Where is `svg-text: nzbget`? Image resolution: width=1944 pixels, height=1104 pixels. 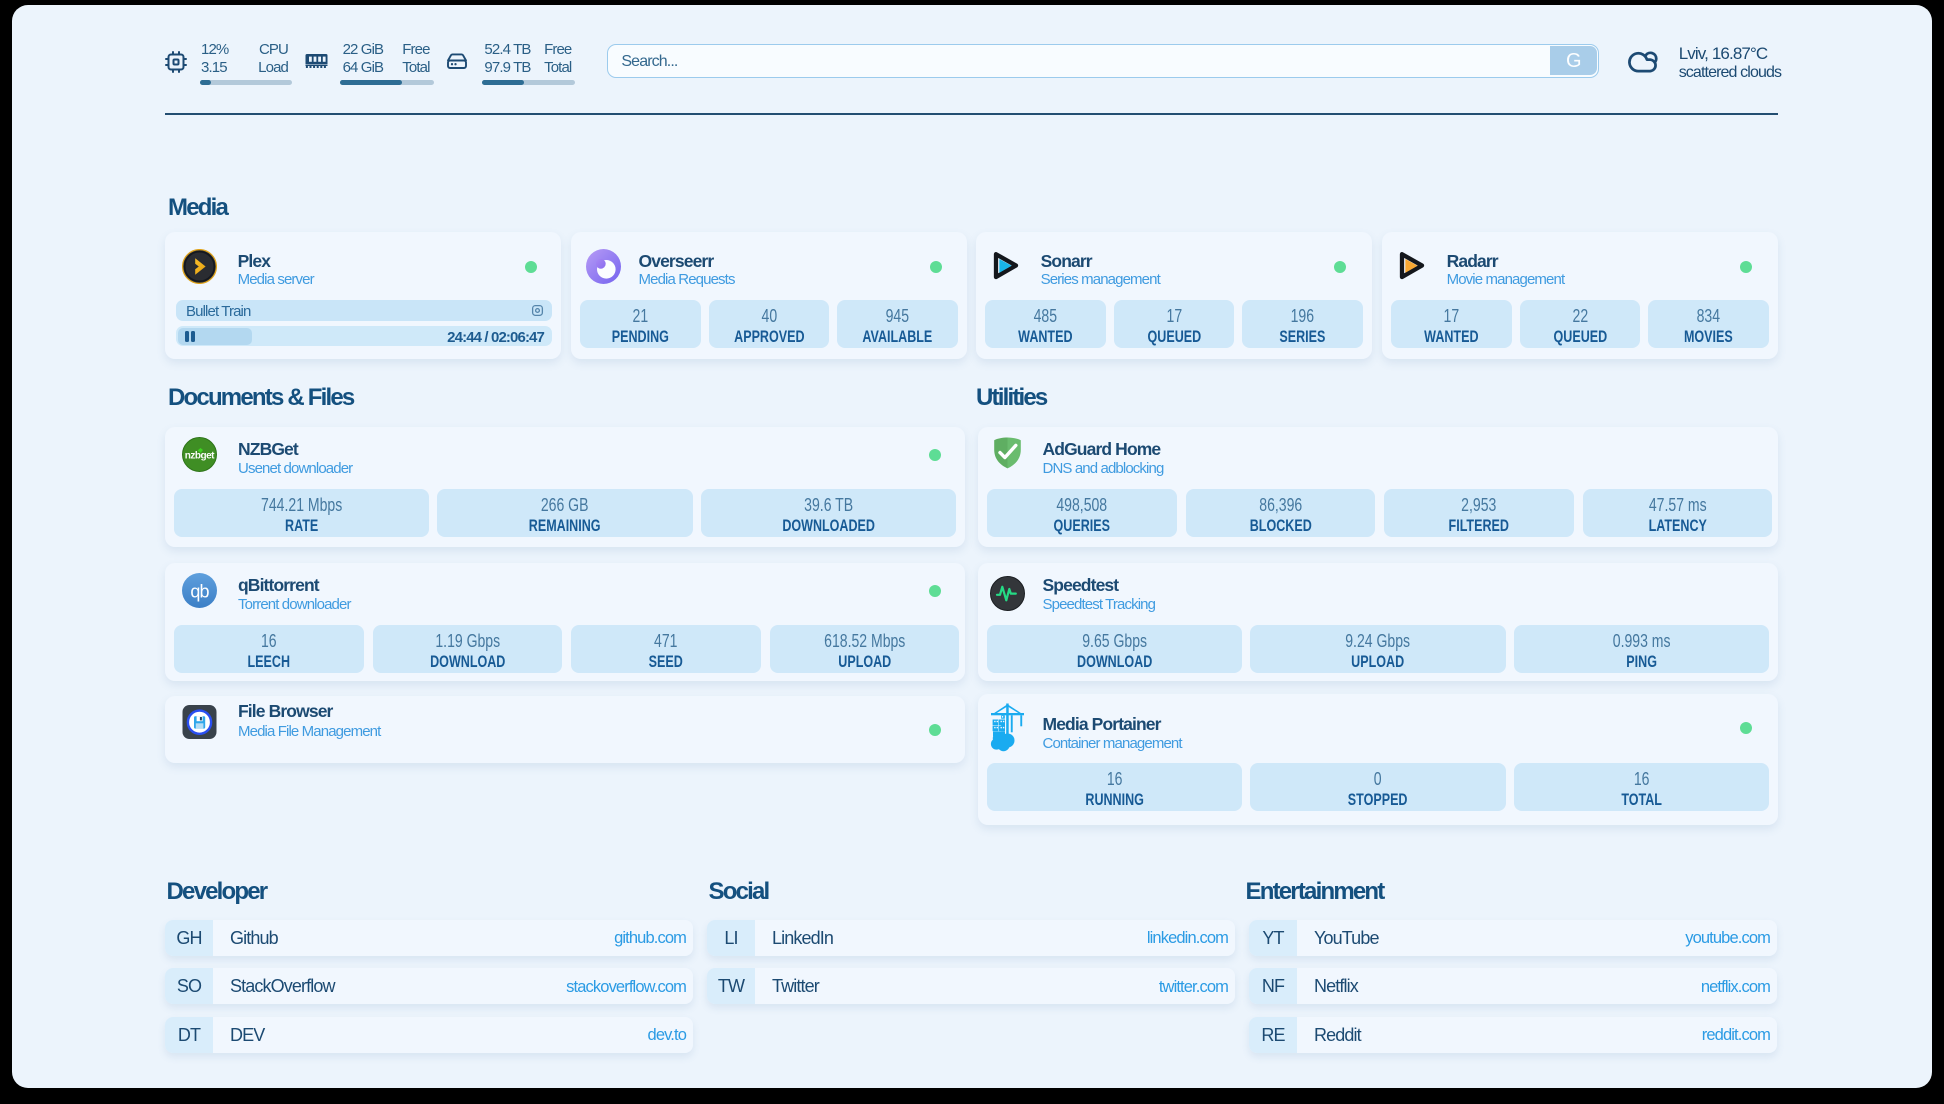
svg-text: nzbget is located at coordinates (200, 456).